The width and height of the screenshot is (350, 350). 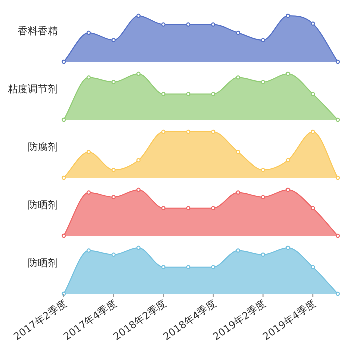 What do you see at coordinates (38, 31) in the screenshot?
I see `series-label: 香料香精` at bounding box center [38, 31].